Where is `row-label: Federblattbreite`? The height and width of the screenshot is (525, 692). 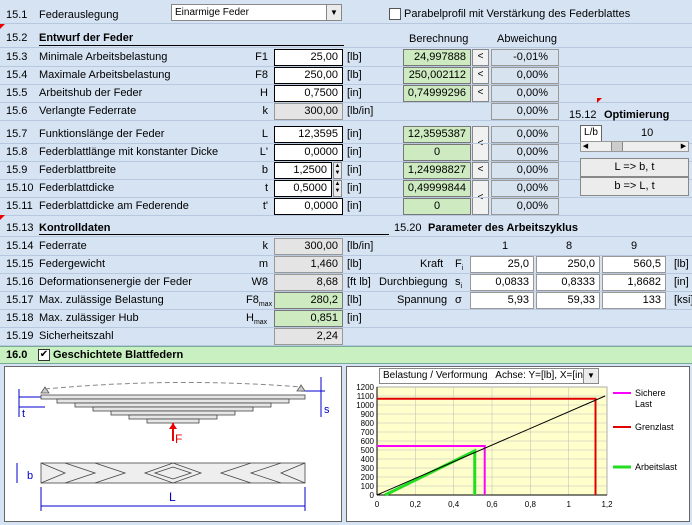 row-label: Federblattbreite is located at coordinates (78, 170).